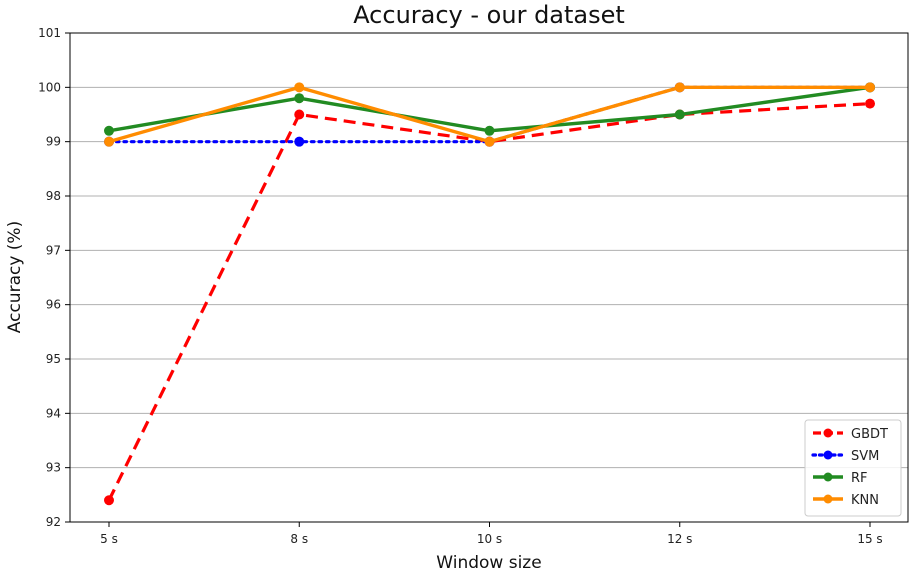 This screenshot has width=919, height=578. Describe the element at coordinates (869, 539) in the screenshot. I see `x-tick-label: 15 s` at that location.